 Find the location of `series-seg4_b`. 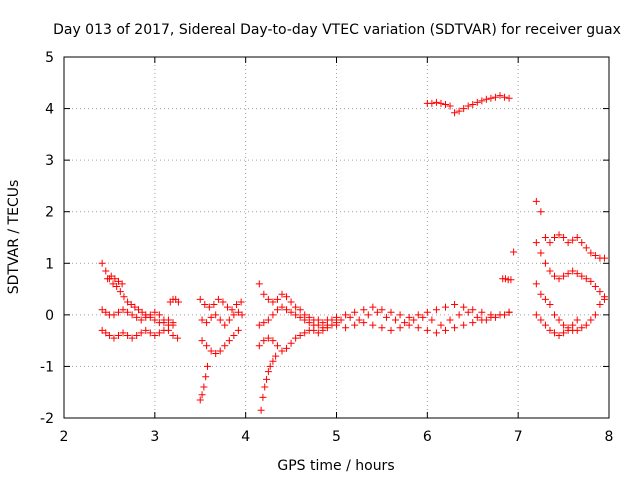

series-seg4_b is located at coordinates (423, 322).